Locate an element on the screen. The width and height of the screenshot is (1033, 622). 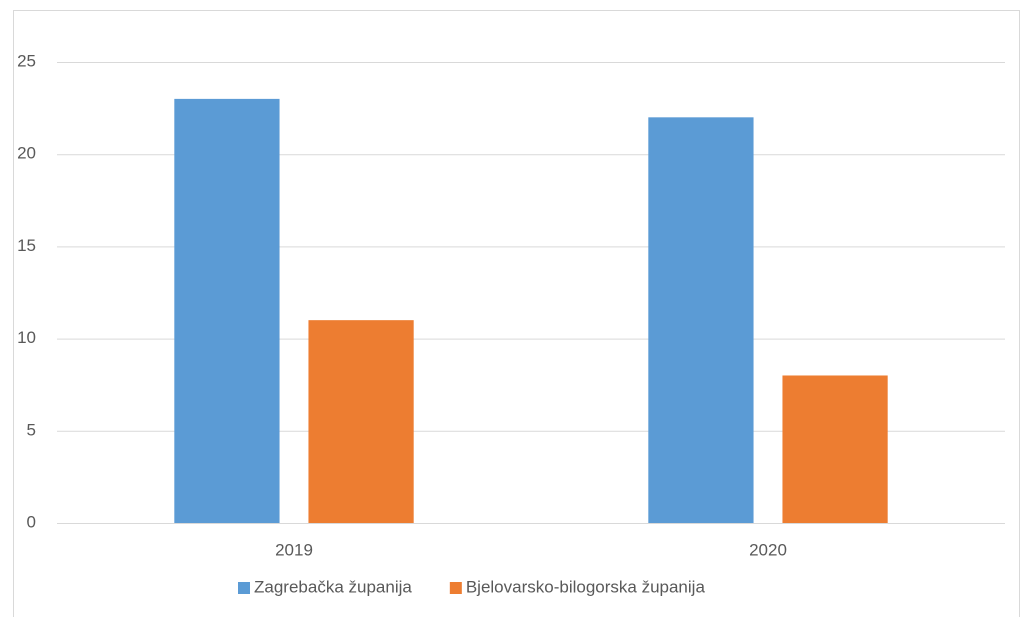
legend-label: Bjelovarsko-bilogorska županija is located at coordinates (586, 586).